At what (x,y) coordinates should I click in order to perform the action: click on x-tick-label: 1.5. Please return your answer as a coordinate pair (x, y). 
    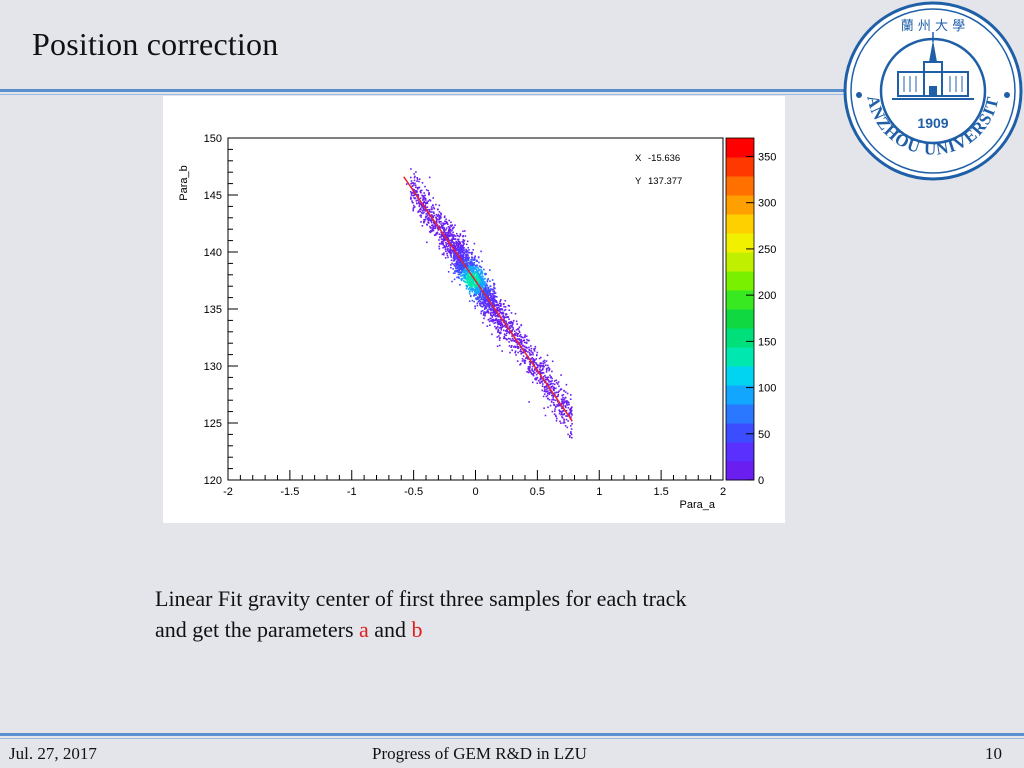
    Looking at the image, I should click on (660, 492).